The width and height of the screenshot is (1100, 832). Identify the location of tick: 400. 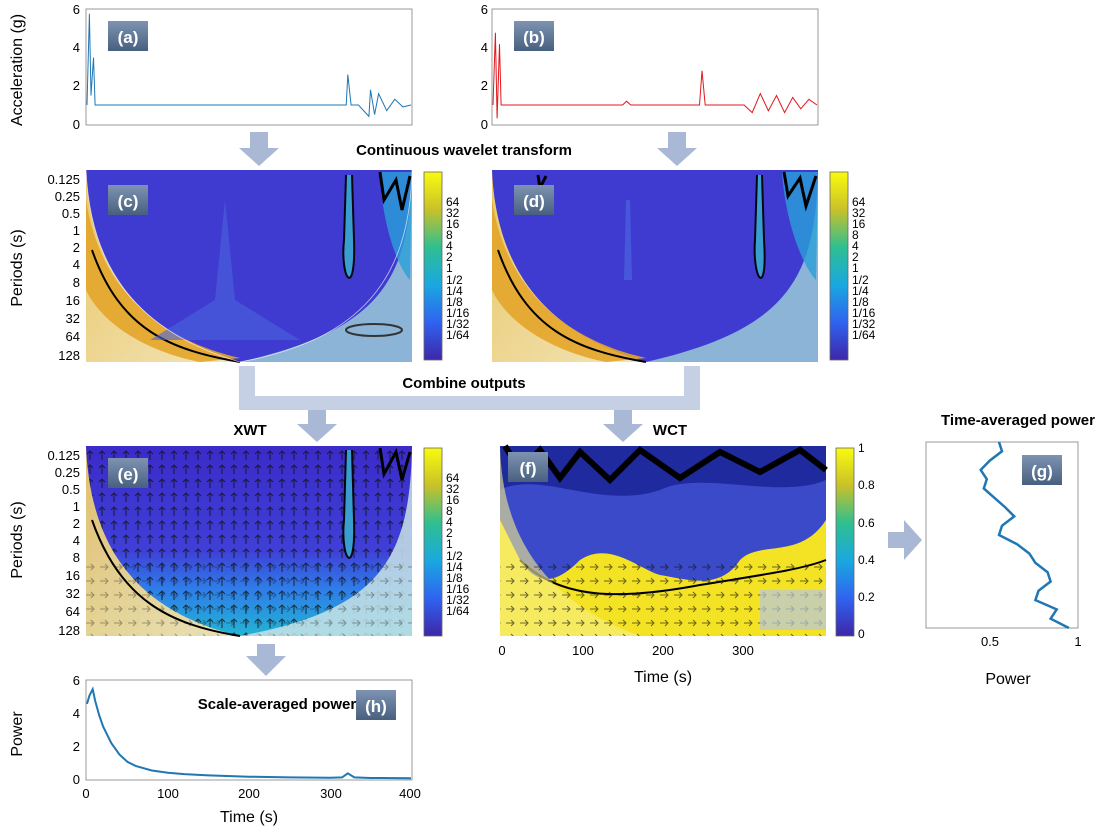
(410, 793).